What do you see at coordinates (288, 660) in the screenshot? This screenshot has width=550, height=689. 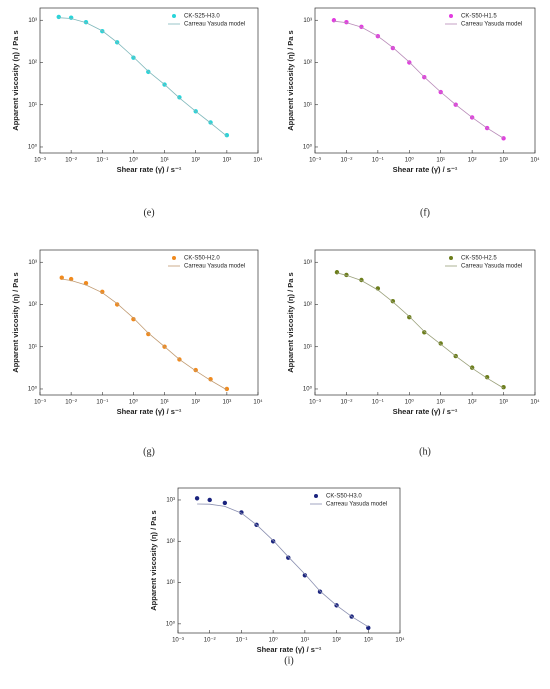 I see `panel-caption: (i)` at bounding box center [288, 660].